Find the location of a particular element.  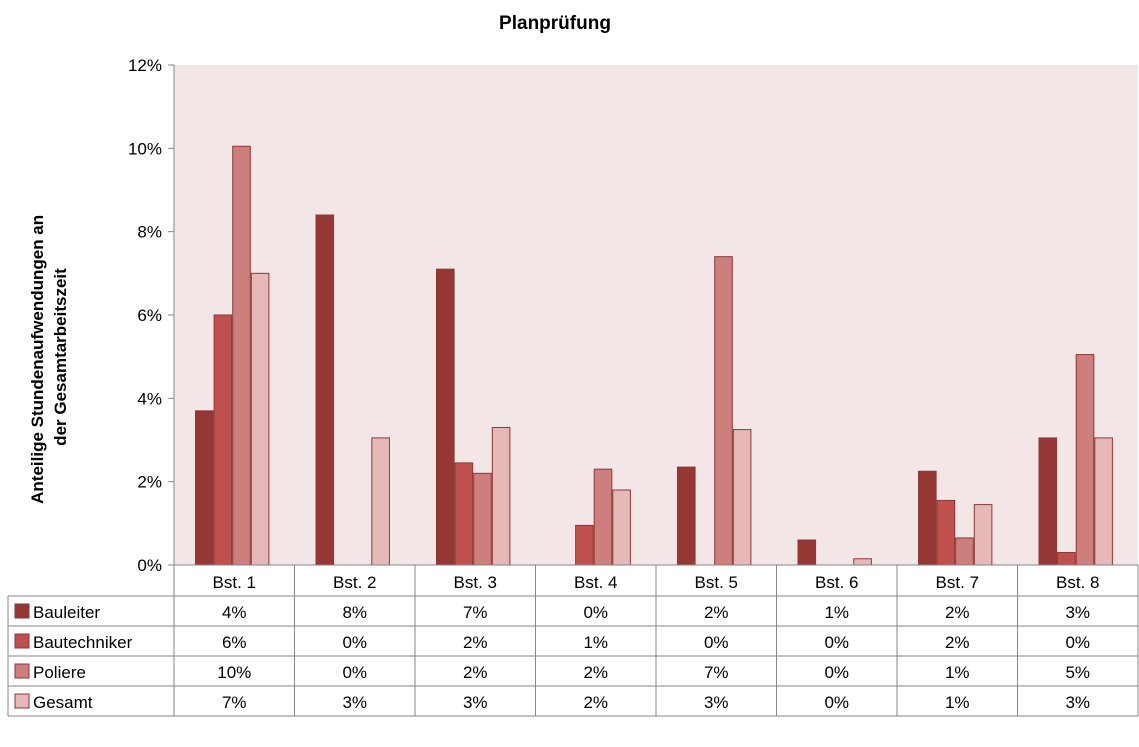

legend-label: Bauleiter is located at coordinates (66, 612).